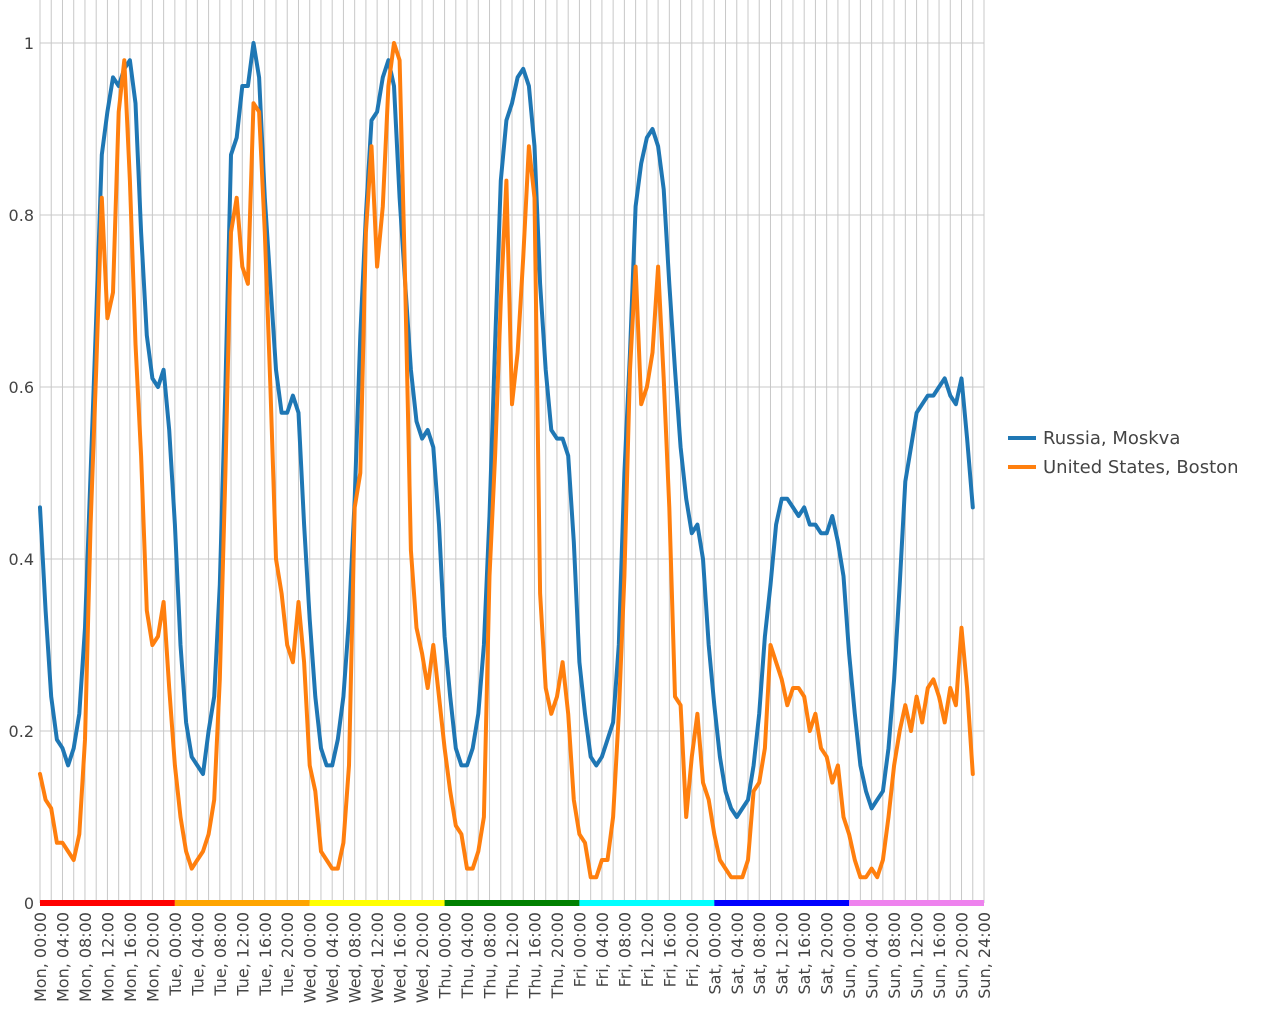 The height and width of the screenshot is (1024, 1280). What do you see at coordinates (377, 903) in the screenshot?
I see `day-band-wed` at bounding box center [377, 903].